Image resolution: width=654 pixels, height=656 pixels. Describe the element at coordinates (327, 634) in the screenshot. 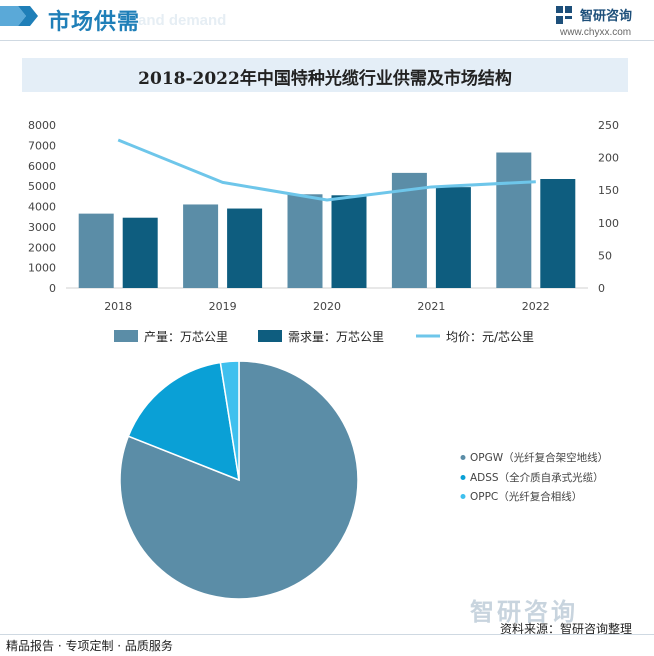

I see `footer-divider` at that location.